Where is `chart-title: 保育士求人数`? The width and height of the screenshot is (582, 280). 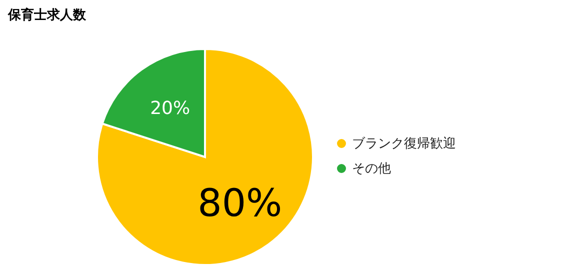
chart-title: 保育士求人数 is located at coordinates (47, 15).